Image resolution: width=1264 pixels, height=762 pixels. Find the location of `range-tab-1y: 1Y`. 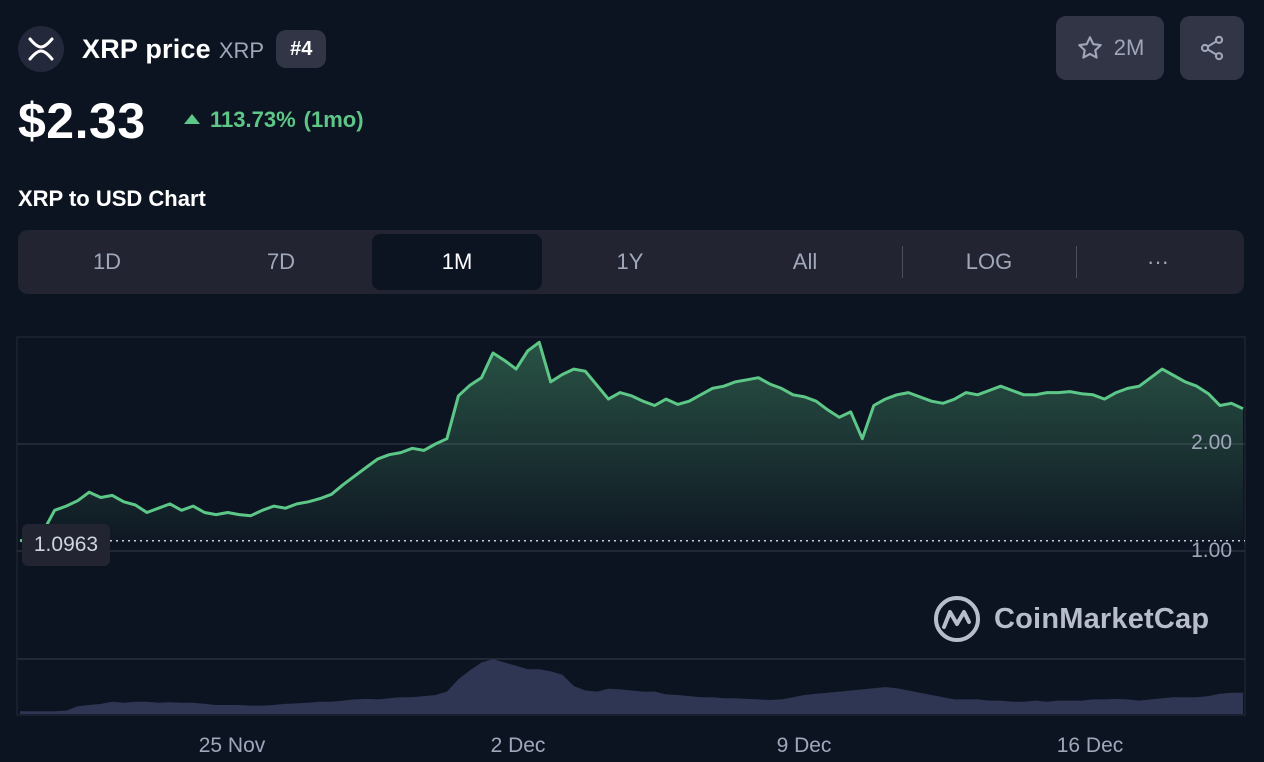

range-tab-1y: 1Y is located at coordinates (630, 261).